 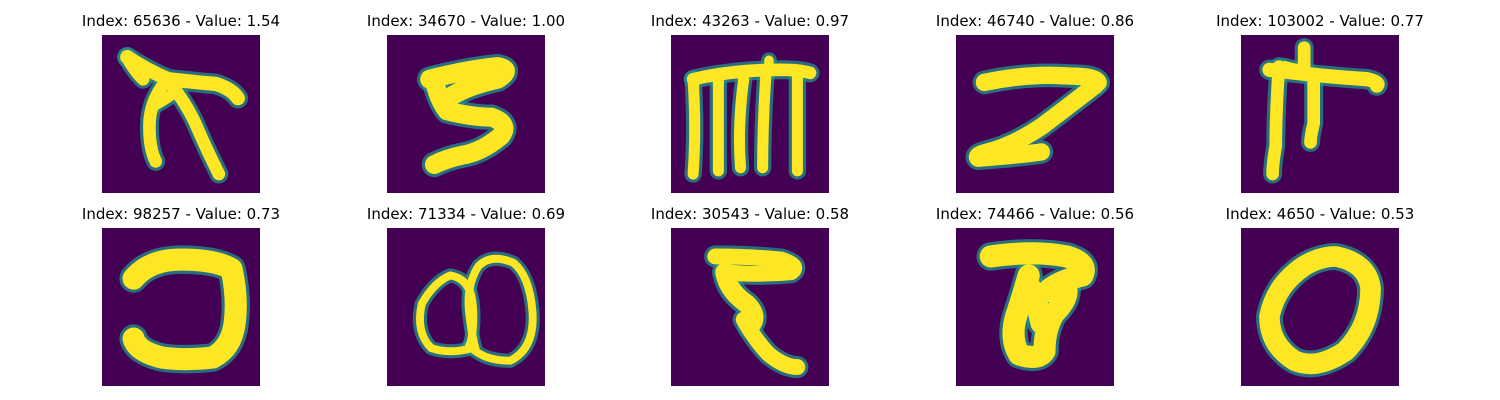 I want to click on handwritten-hook-image, so click(x=181, y=307).